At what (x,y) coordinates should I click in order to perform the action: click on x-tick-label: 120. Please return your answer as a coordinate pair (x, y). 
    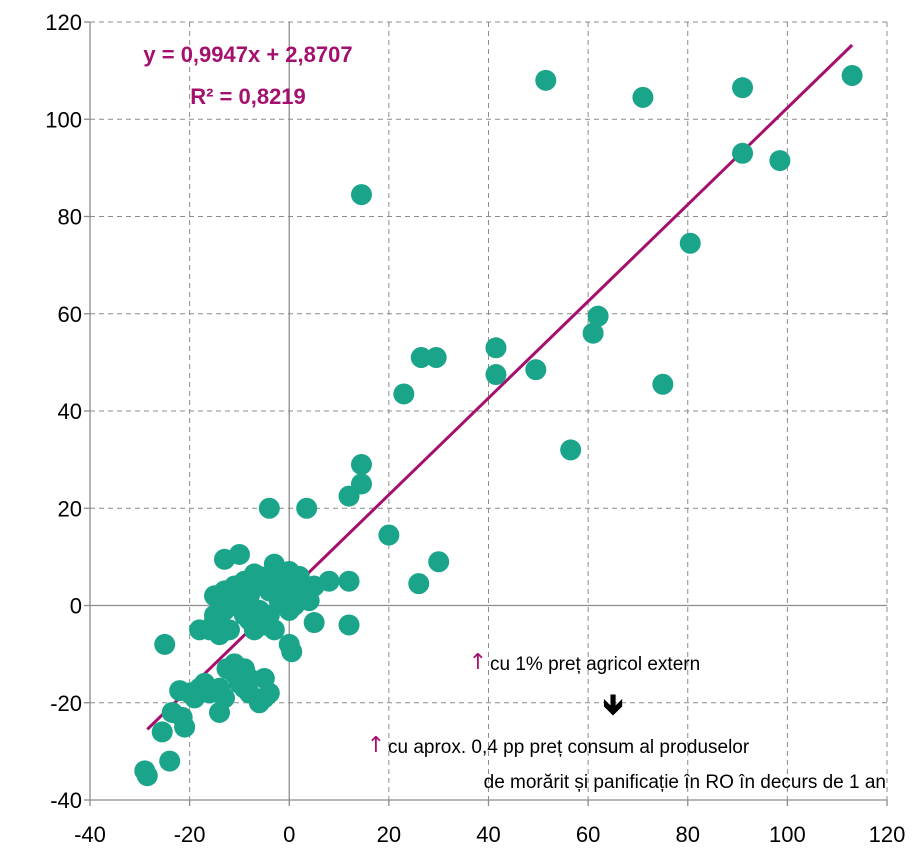
    Looking at the image, I should click on (887, 834).